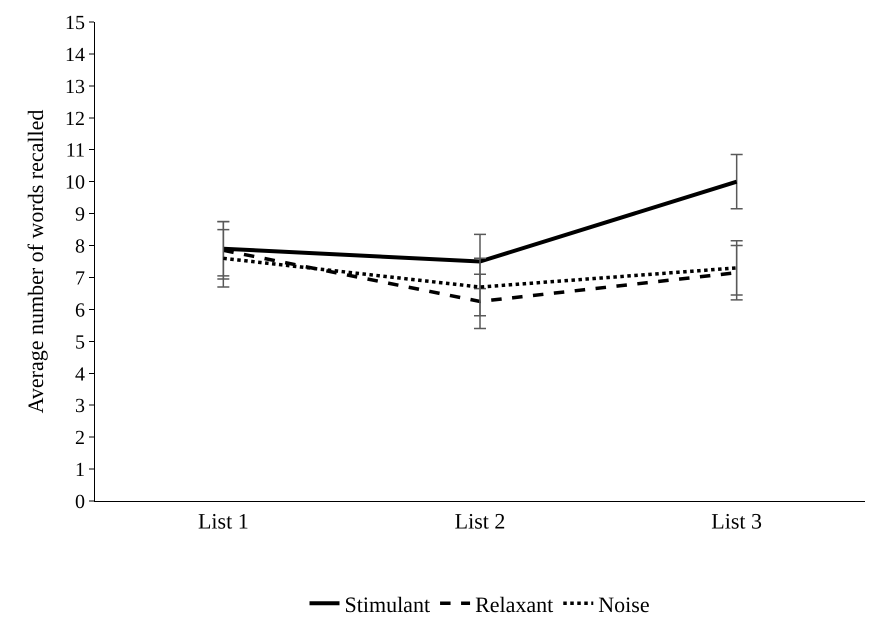 This screenshot has width=895, height=637. What do you see at coordinates (80, 278) in the screenshot?
I see `y-tick-label: 7` at bounding box center [80, 278].